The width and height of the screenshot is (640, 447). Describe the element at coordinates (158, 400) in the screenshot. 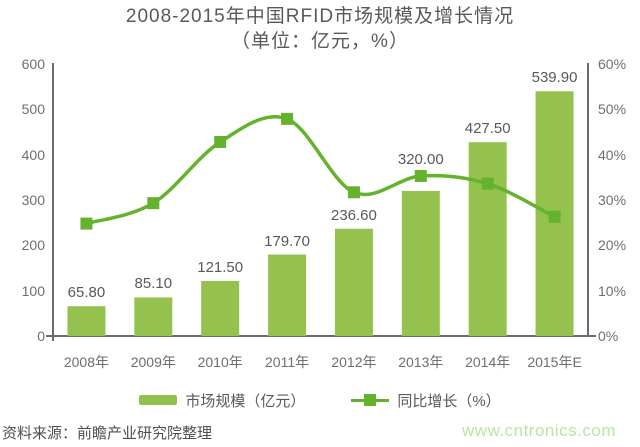

I see `bar-series-swatch-icon` at that location.